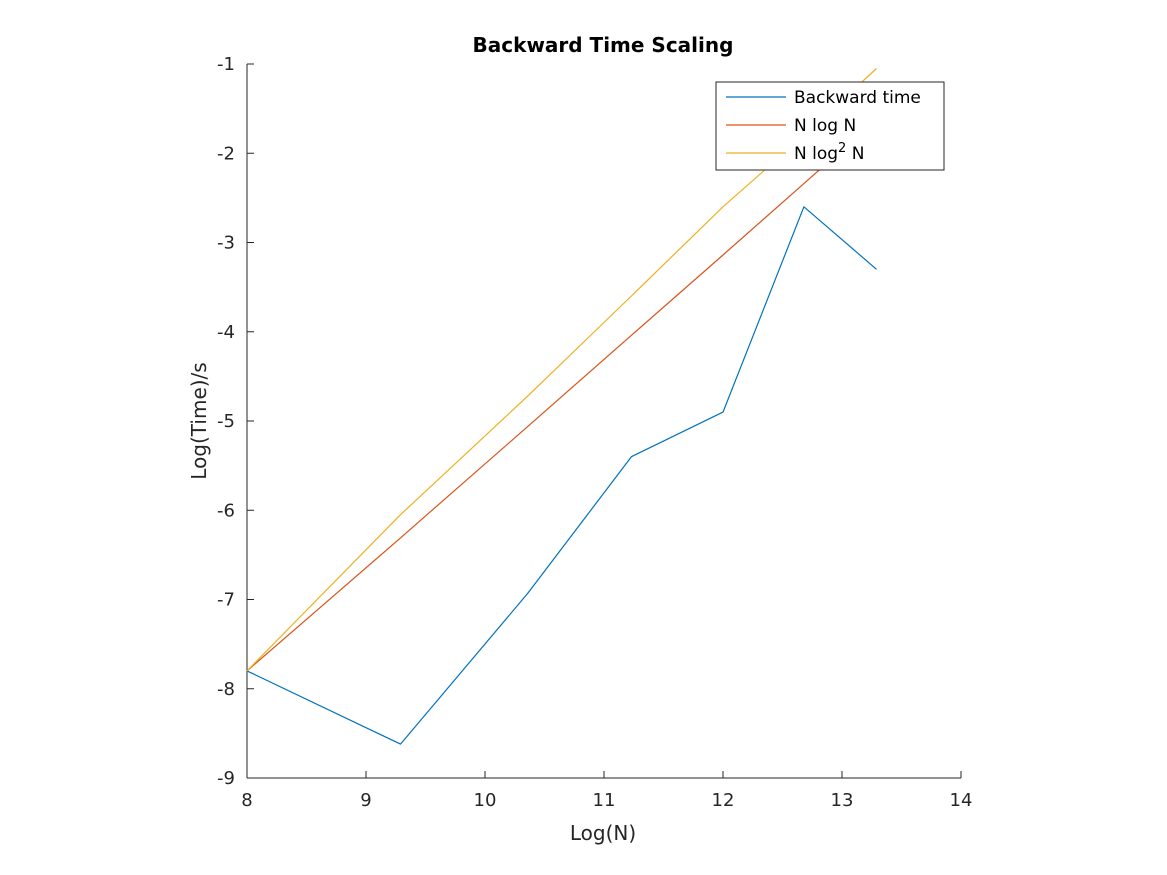 This screenshot has height=875, width=1167. What do you see at coordinates (226, 64) in the screenshot?
I see `y-tick-label: -1` at bounding box center [226, 64].